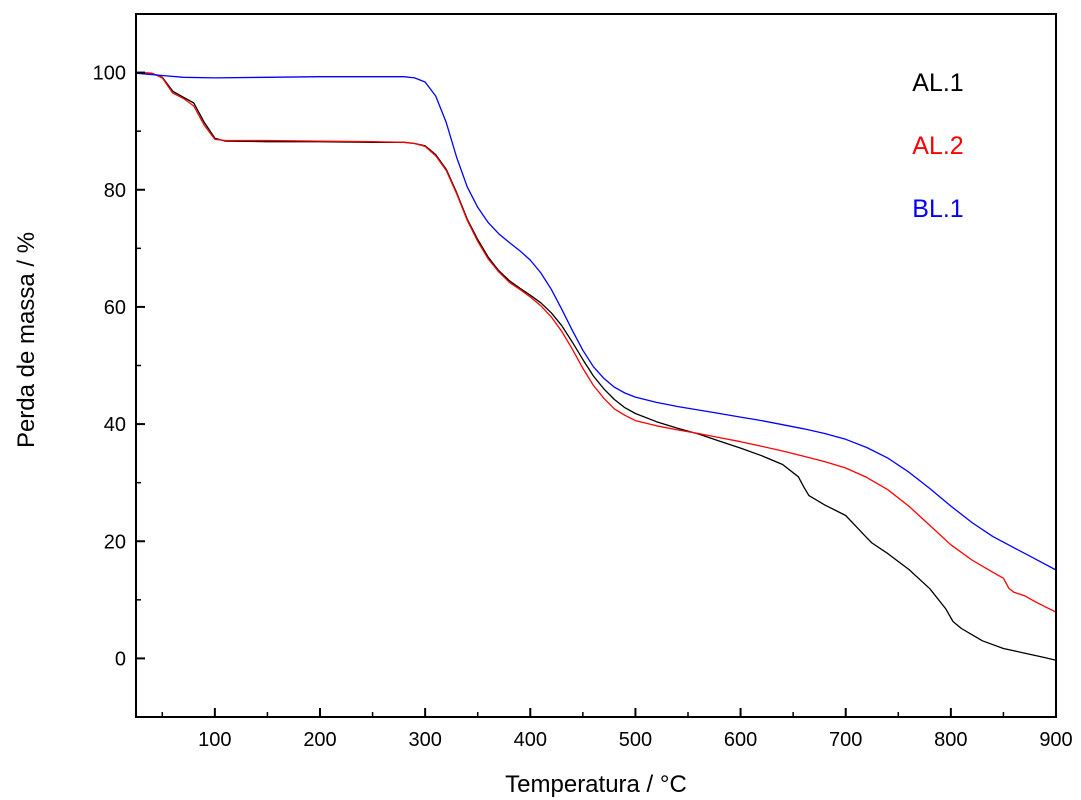  I want to click on x-axis-title: Temperatura / °C, so click(596, 784).